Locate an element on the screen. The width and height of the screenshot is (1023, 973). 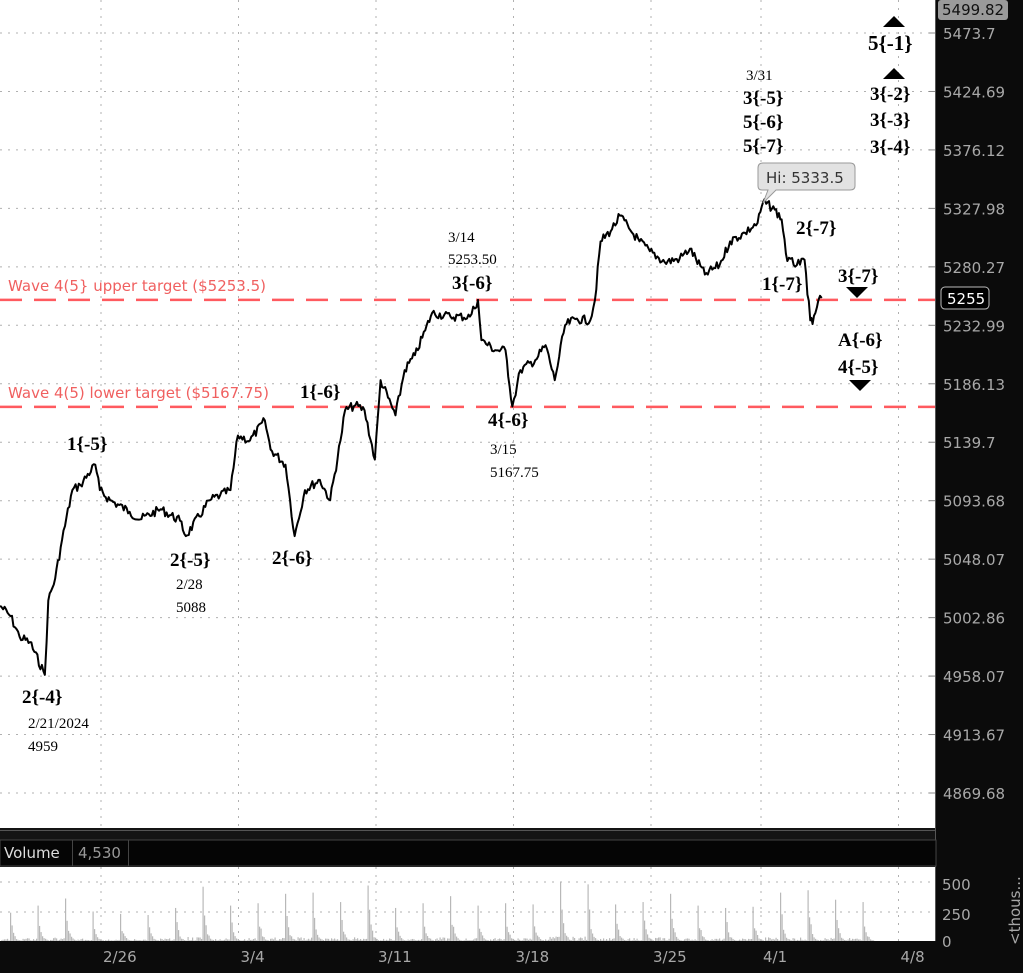
date-axis is located at coordinates (467, 957).